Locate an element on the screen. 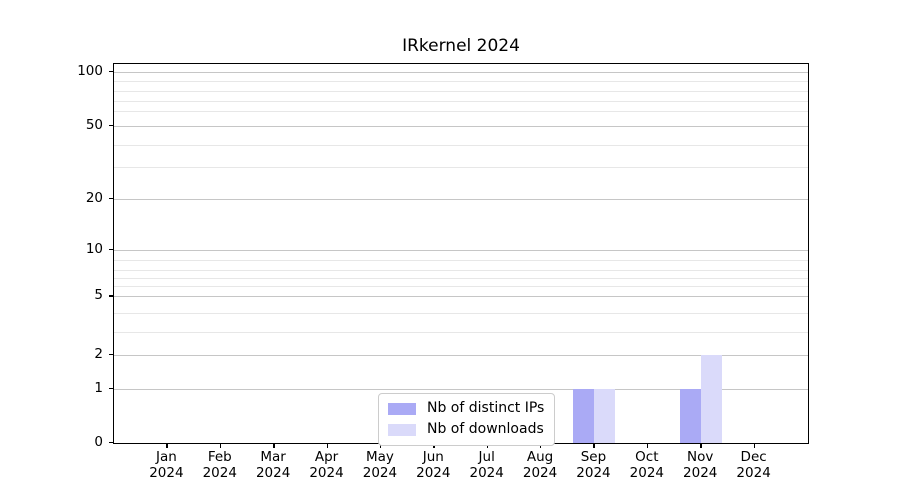 Image resolution: width=900 pixels, height=500 pixels. legend-row: Nb of downloads is located at coordinates (466, 429).